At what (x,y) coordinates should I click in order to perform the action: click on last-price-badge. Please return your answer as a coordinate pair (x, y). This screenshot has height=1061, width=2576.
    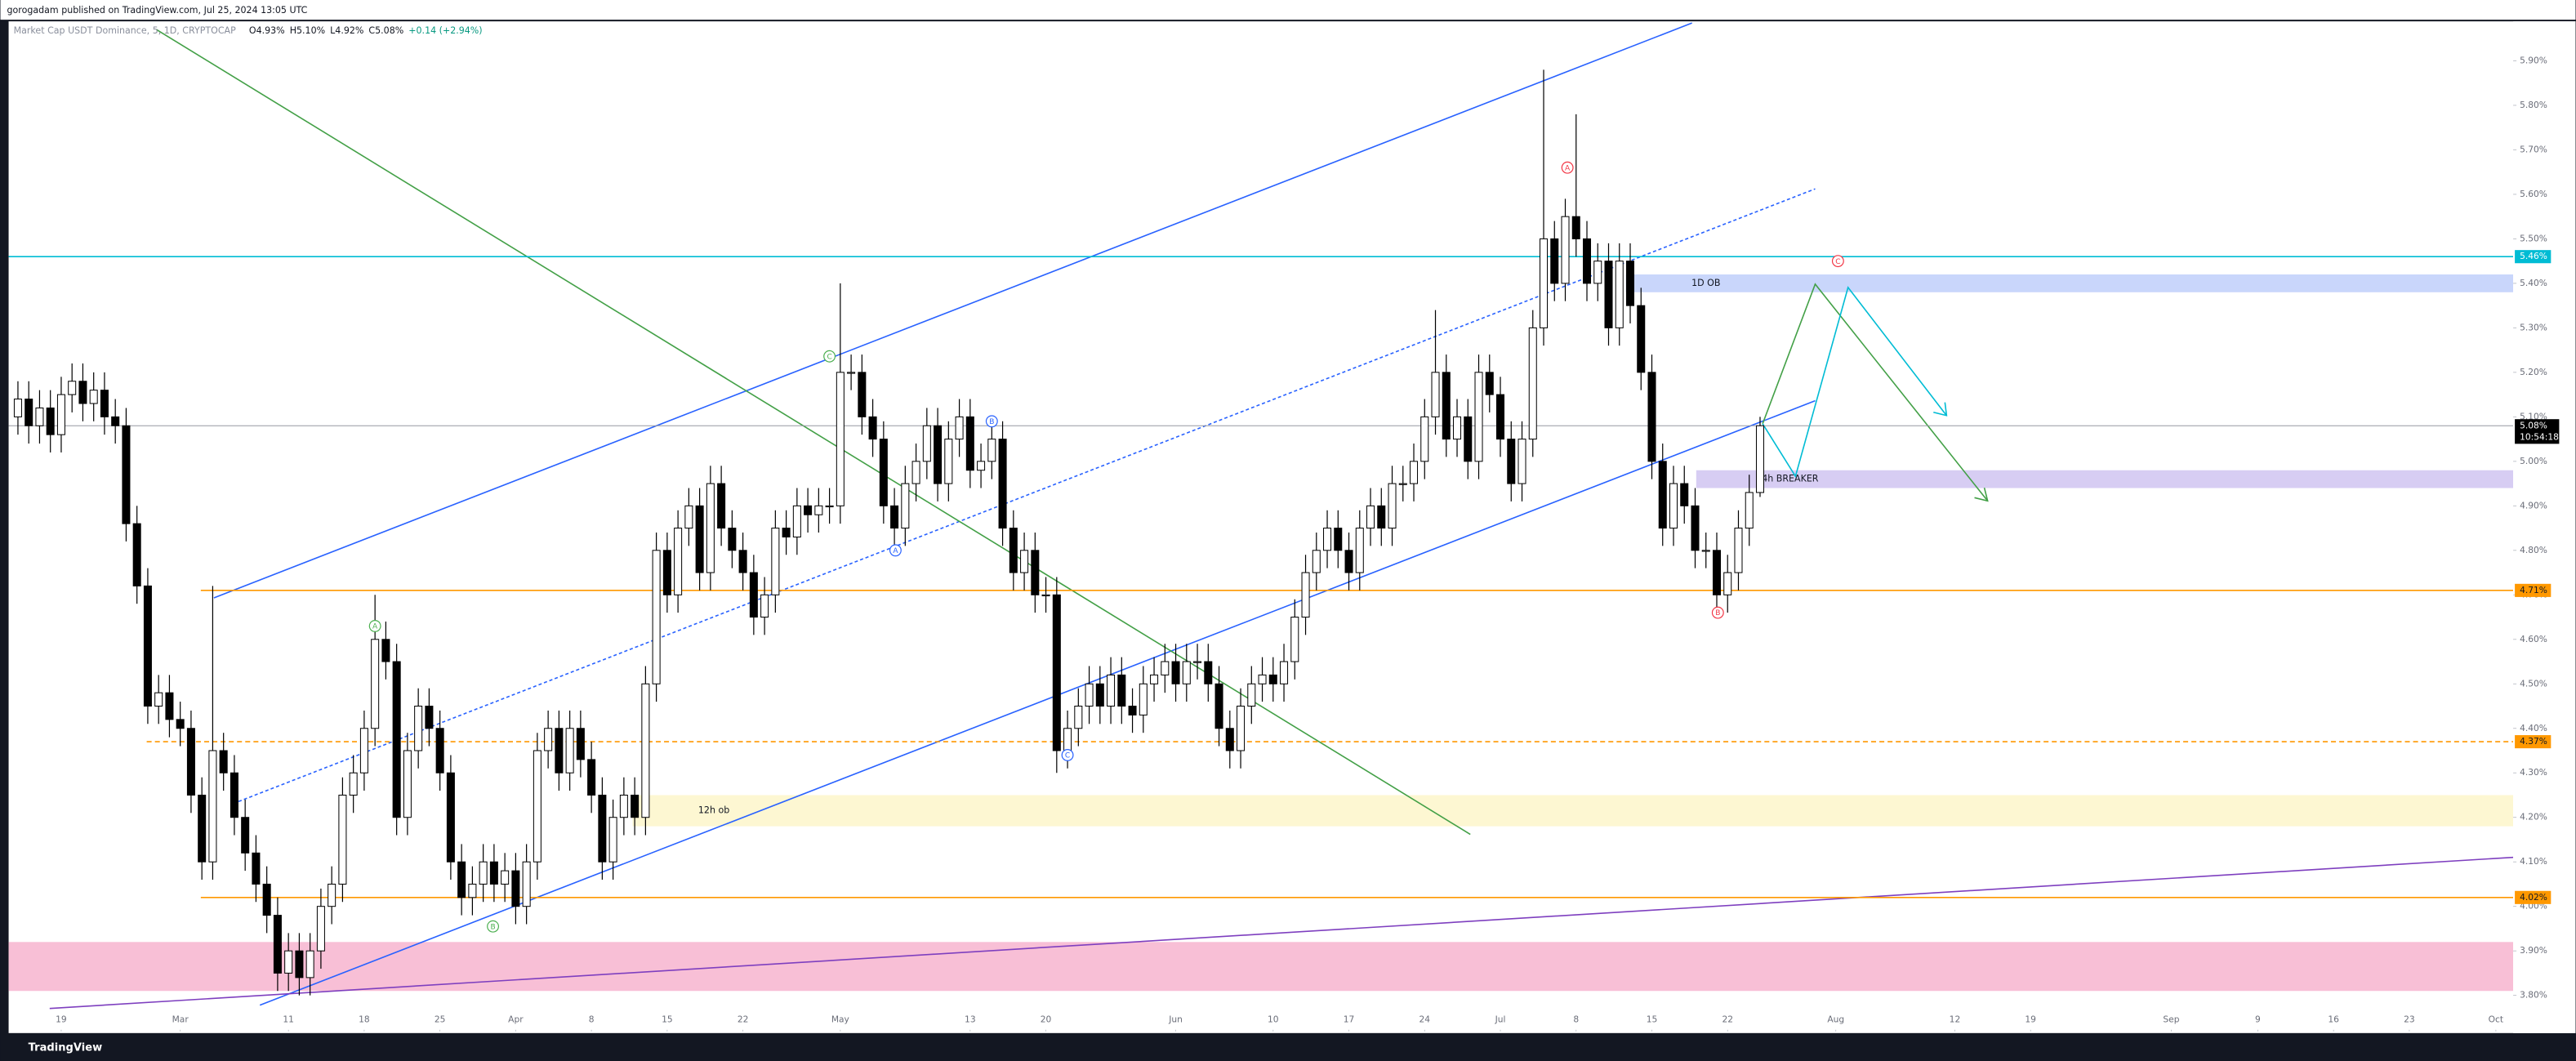
    Looking at the image, I should click on (2537, 431).